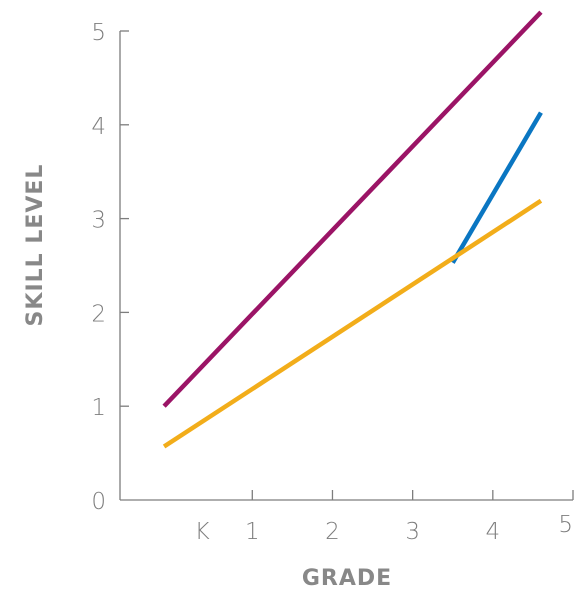 This screenshot has width=582, height=590. Describe the element at coordinates (98, 33) in the screenshot. I see `y-tick-label: 5` at that location.